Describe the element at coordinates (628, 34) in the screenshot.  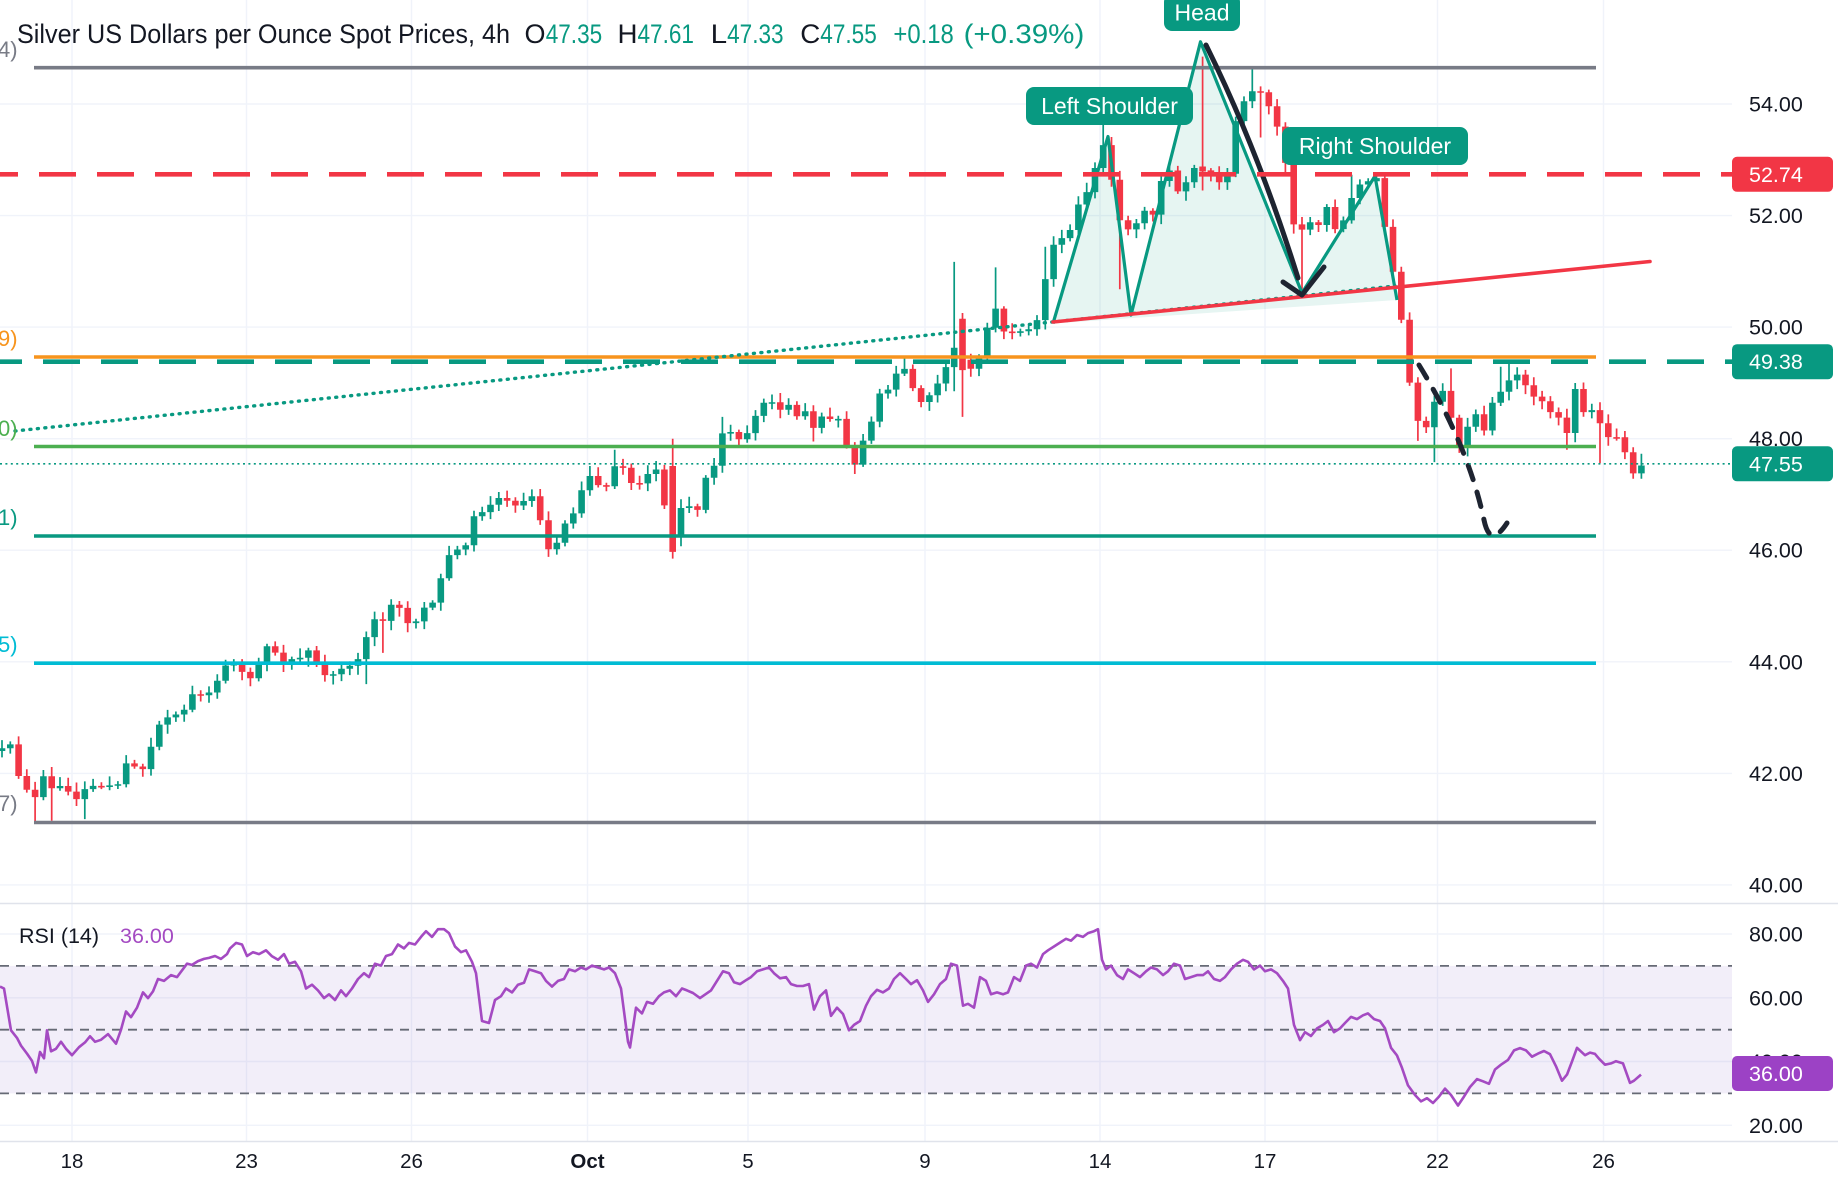
I see `svg-text: H` at that location.